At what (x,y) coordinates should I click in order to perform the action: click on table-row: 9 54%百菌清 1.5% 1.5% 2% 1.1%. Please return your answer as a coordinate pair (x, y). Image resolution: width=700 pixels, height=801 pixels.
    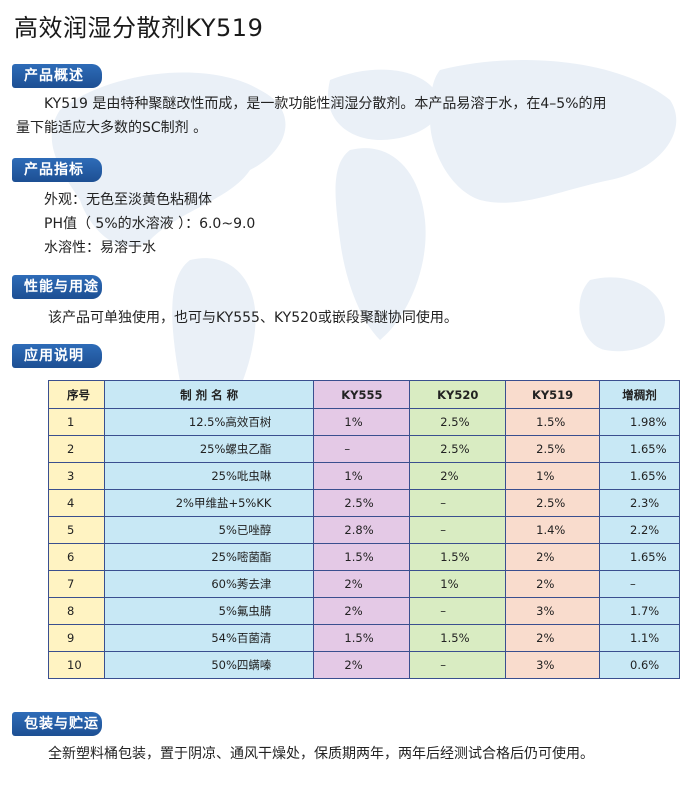
    Looking at the image, I should click on (364, 638).